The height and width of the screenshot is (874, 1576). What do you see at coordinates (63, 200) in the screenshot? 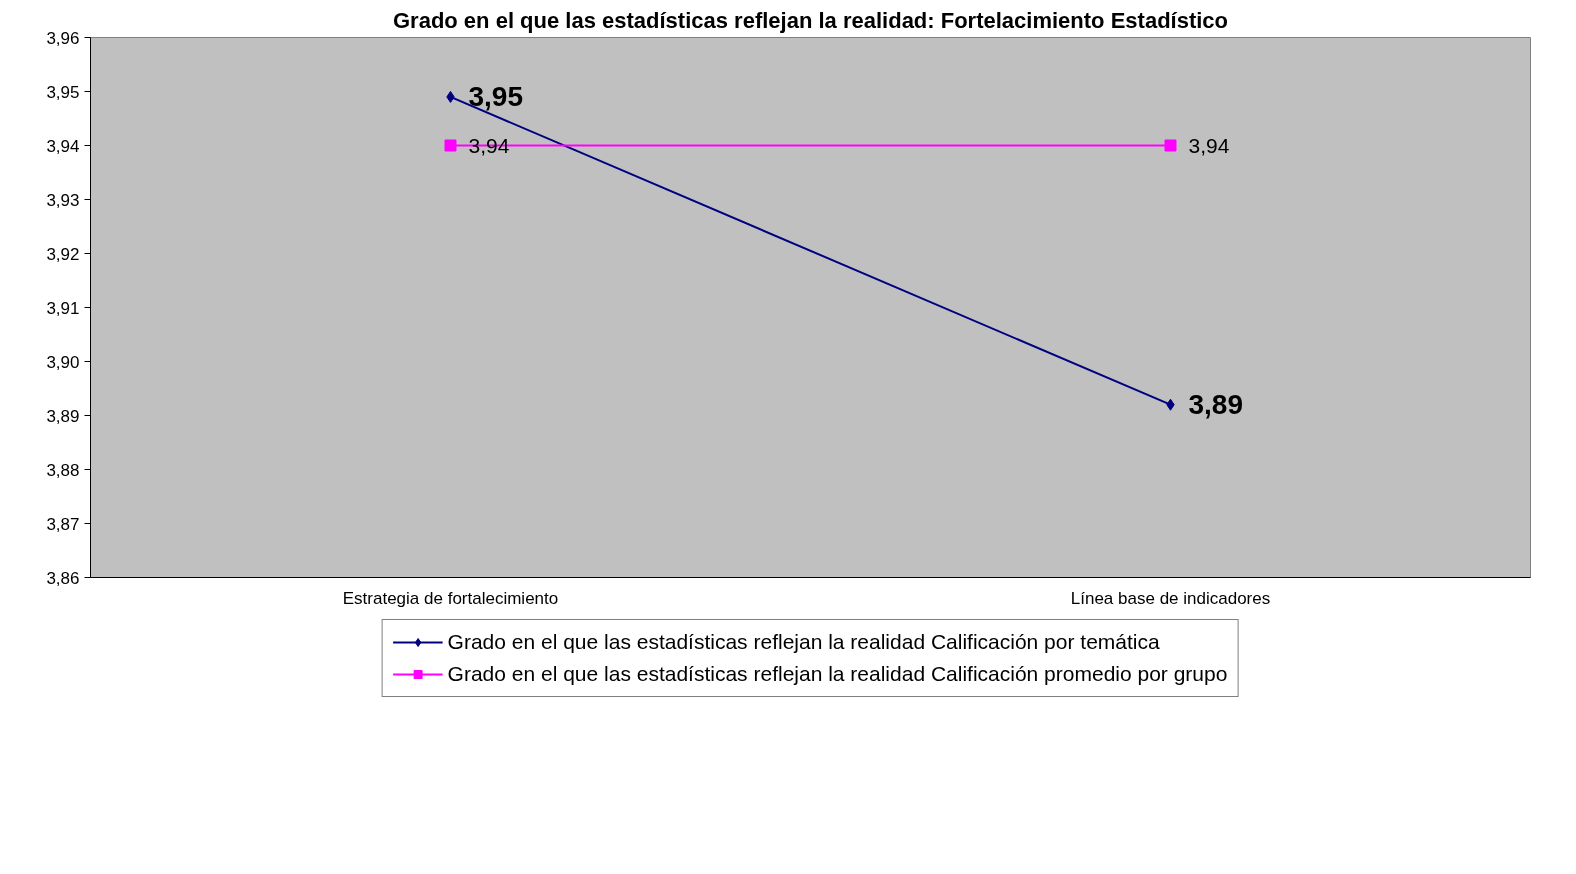
I see `y-tick-label: 3,93` at bounding box center [63, 200].